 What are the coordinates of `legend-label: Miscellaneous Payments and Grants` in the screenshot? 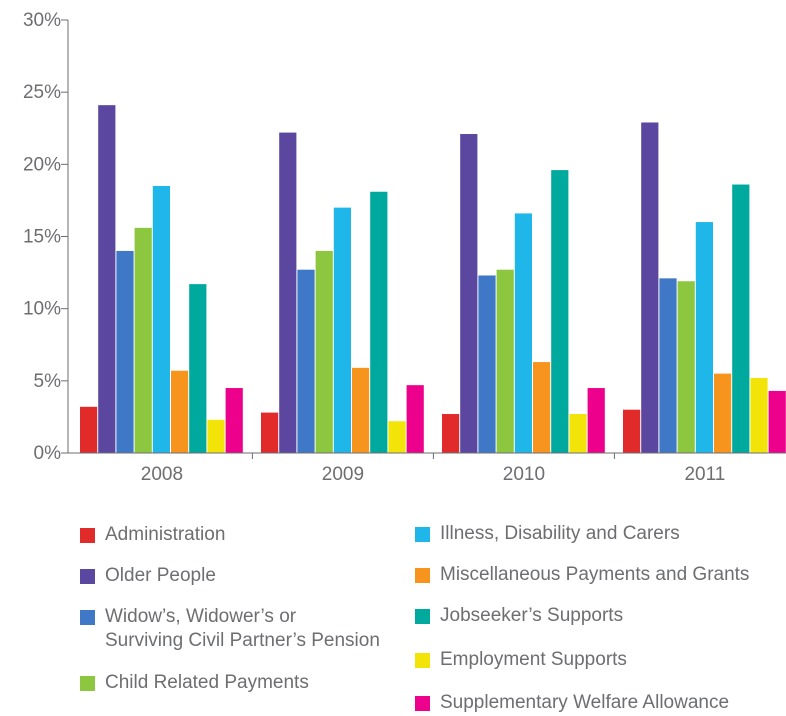 It's located at (595, 574).